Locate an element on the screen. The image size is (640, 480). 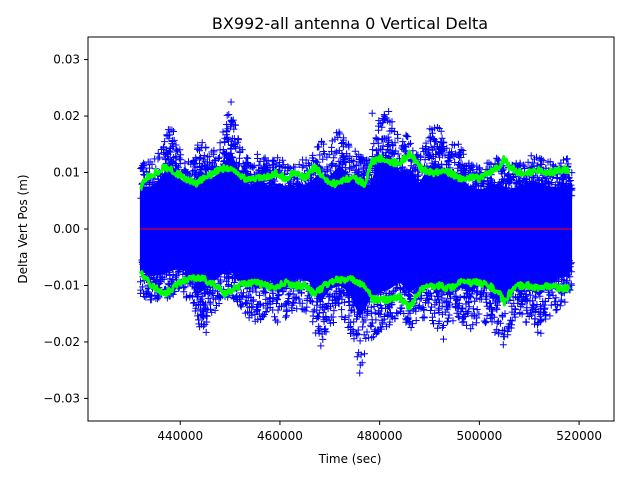
y-tick-label: 0.00 is located at coordinates (66, 229).